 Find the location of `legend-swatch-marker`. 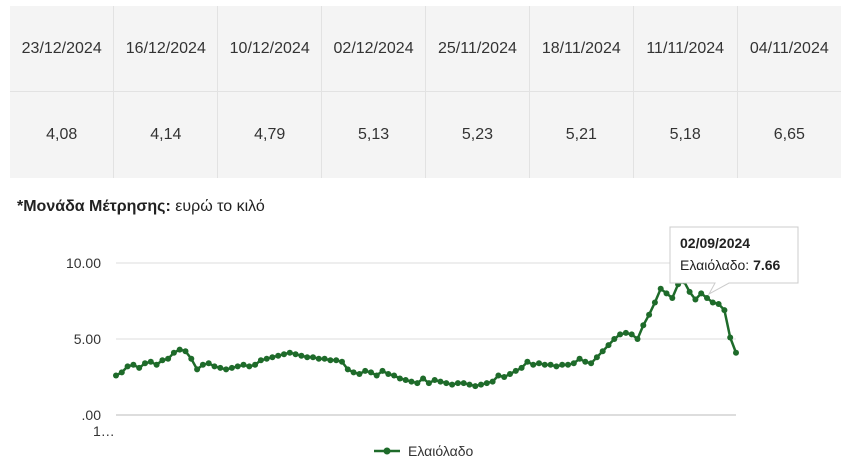

legend-swatch-marker is located at coordinates (387, 451).